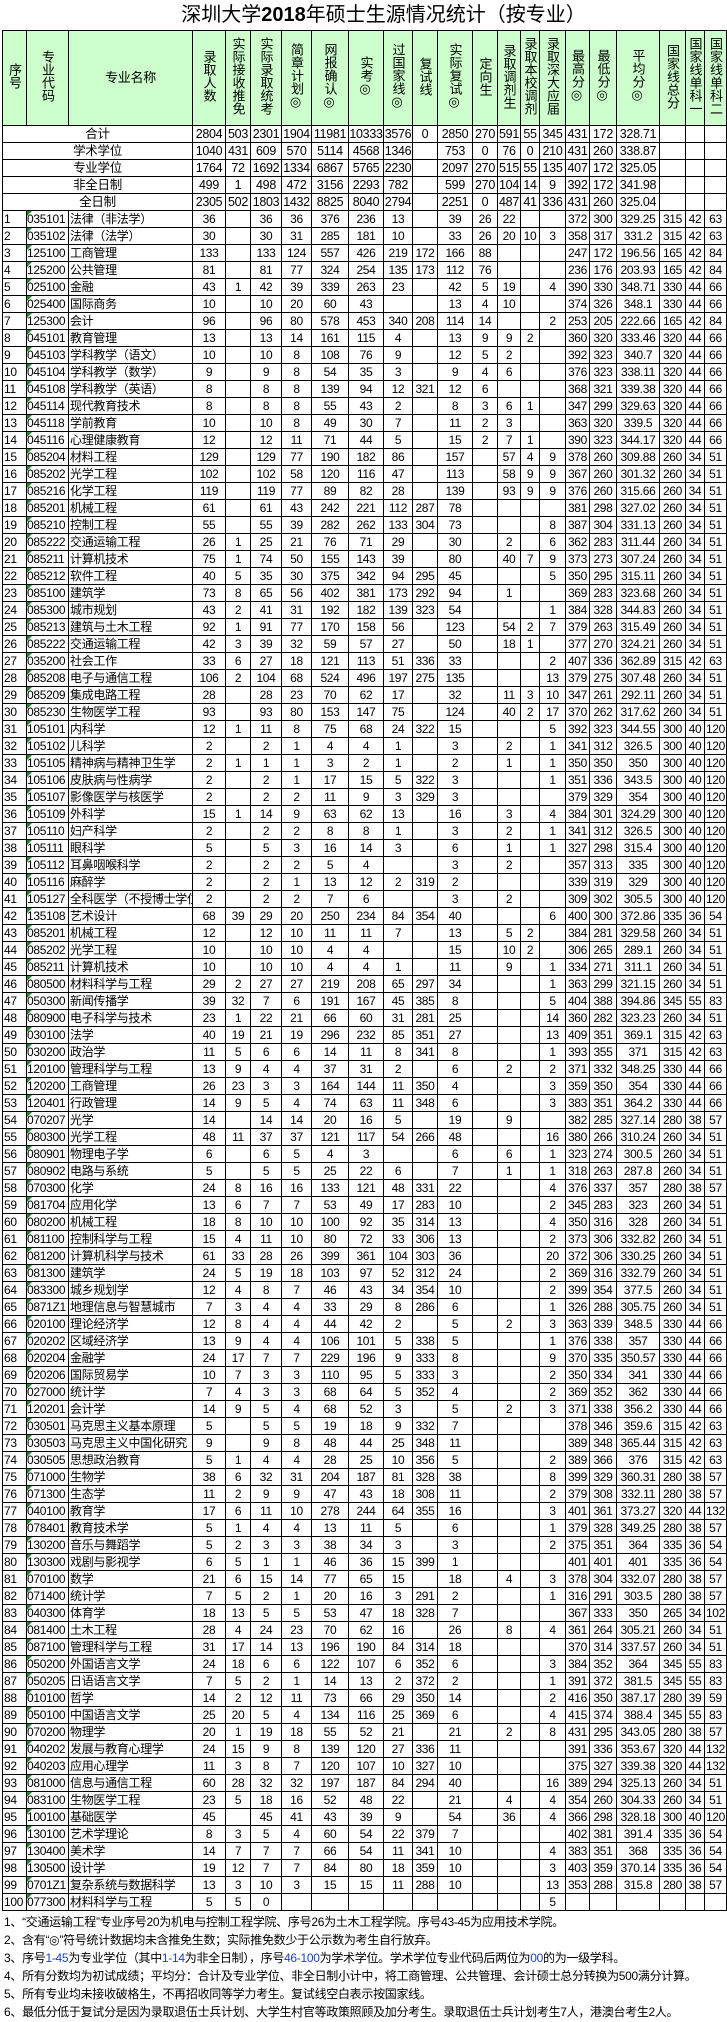 The image size is (727, 2022). What do you see at coordinates (296, 1018) in the screenshot?
I see `table-cell: 21` at bounding box center [296, 1018].